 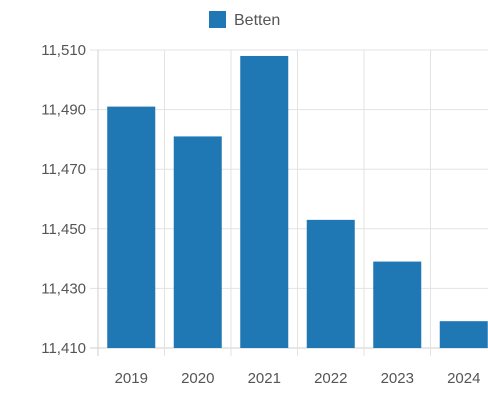 What do you see at coordinates (131, 378) in the screenshot?
I see `x-tick-label-2019: 2019` at bounding box center [131, 378].